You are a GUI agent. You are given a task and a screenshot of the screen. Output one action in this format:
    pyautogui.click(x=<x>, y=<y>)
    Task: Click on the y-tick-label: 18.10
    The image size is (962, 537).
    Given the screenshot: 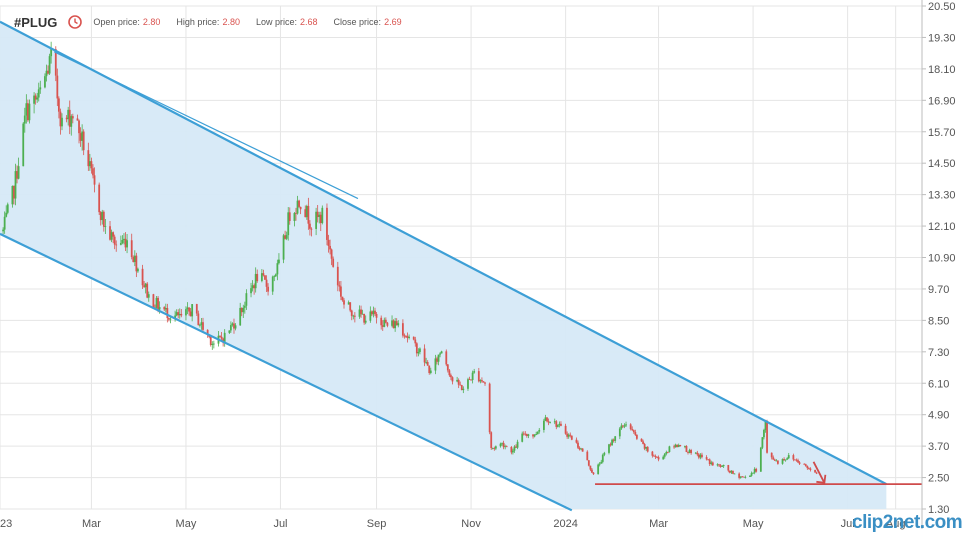 What is the action you would take?
    pyautogui.click(x=942, y=70)
    